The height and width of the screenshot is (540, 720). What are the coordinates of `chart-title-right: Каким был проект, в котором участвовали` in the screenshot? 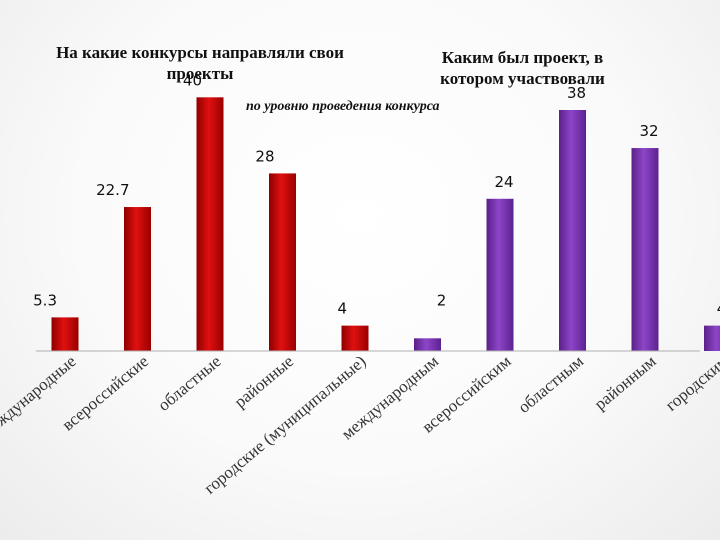 It's located at (522, 68).